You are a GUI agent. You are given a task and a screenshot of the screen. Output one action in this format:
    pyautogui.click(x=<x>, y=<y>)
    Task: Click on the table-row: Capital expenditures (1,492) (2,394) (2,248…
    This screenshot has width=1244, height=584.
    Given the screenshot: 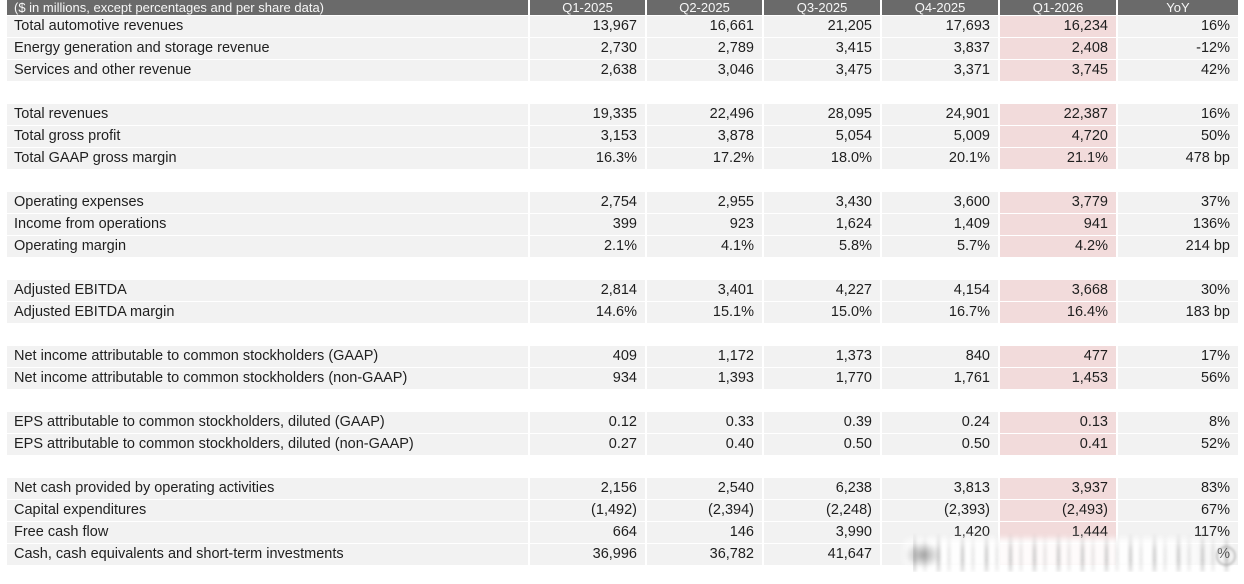 What is the action you would take?
    pyautogui.click(x=622, y=510)
    